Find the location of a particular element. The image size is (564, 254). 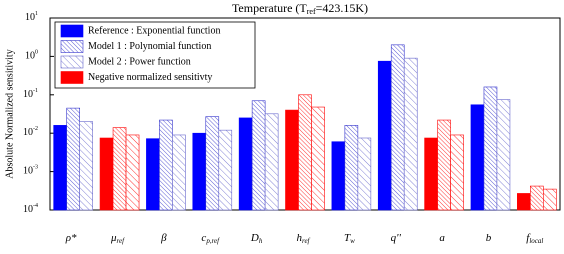

x-tick-label: Tw is located at coordinates (349, 238).